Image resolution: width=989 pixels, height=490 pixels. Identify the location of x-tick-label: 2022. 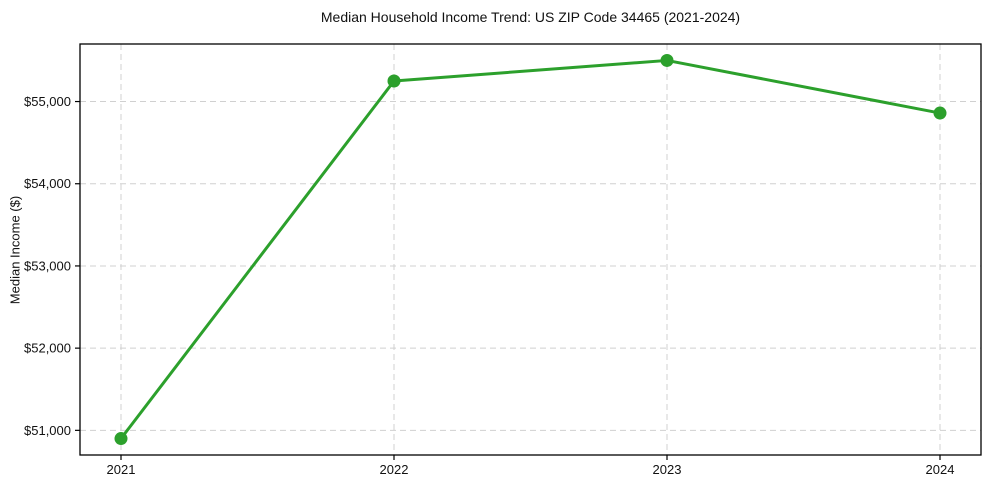
(394, 469).